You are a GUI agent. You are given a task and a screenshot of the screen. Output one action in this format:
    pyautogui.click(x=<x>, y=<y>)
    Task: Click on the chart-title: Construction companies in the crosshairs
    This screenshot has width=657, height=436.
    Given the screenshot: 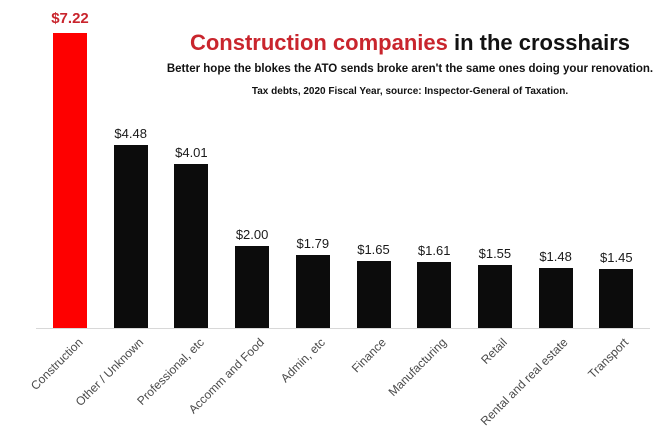 What is the action you would take?
    pyautogui.click(x=408, y=43)
    